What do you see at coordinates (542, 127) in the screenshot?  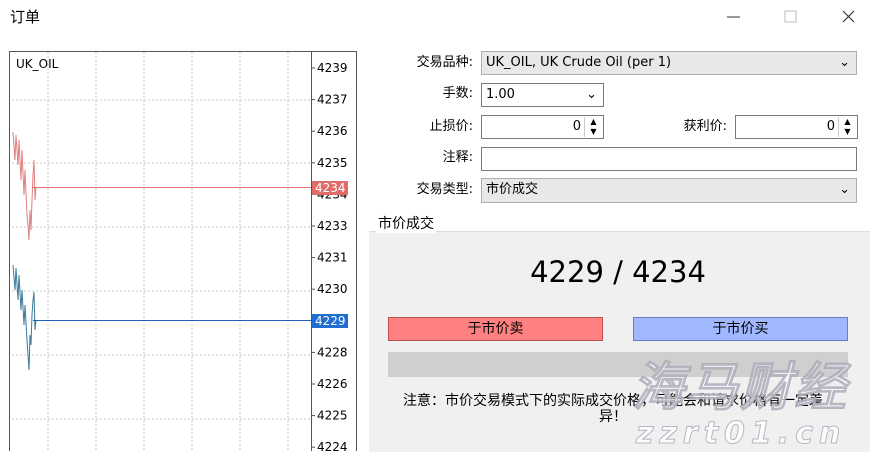 I see `stop-loss-input: 0 ▲ ▼` at bounding box center [542, 127].